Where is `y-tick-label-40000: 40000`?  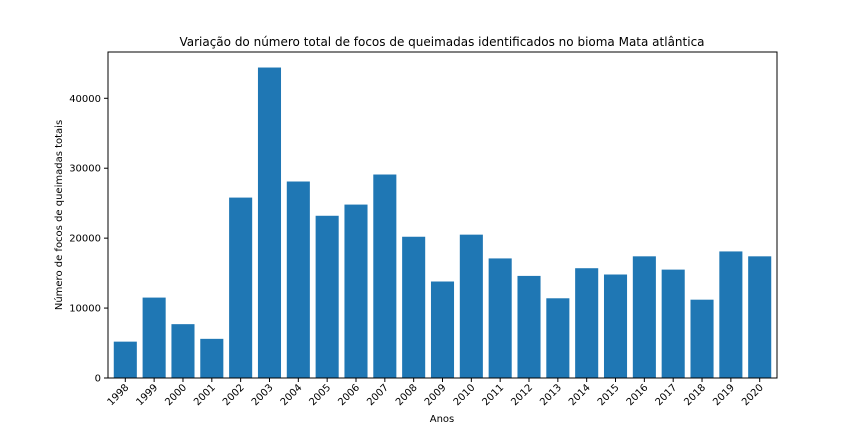
y-tick-label-40000: 40000 is located at coordinates (85, 99).